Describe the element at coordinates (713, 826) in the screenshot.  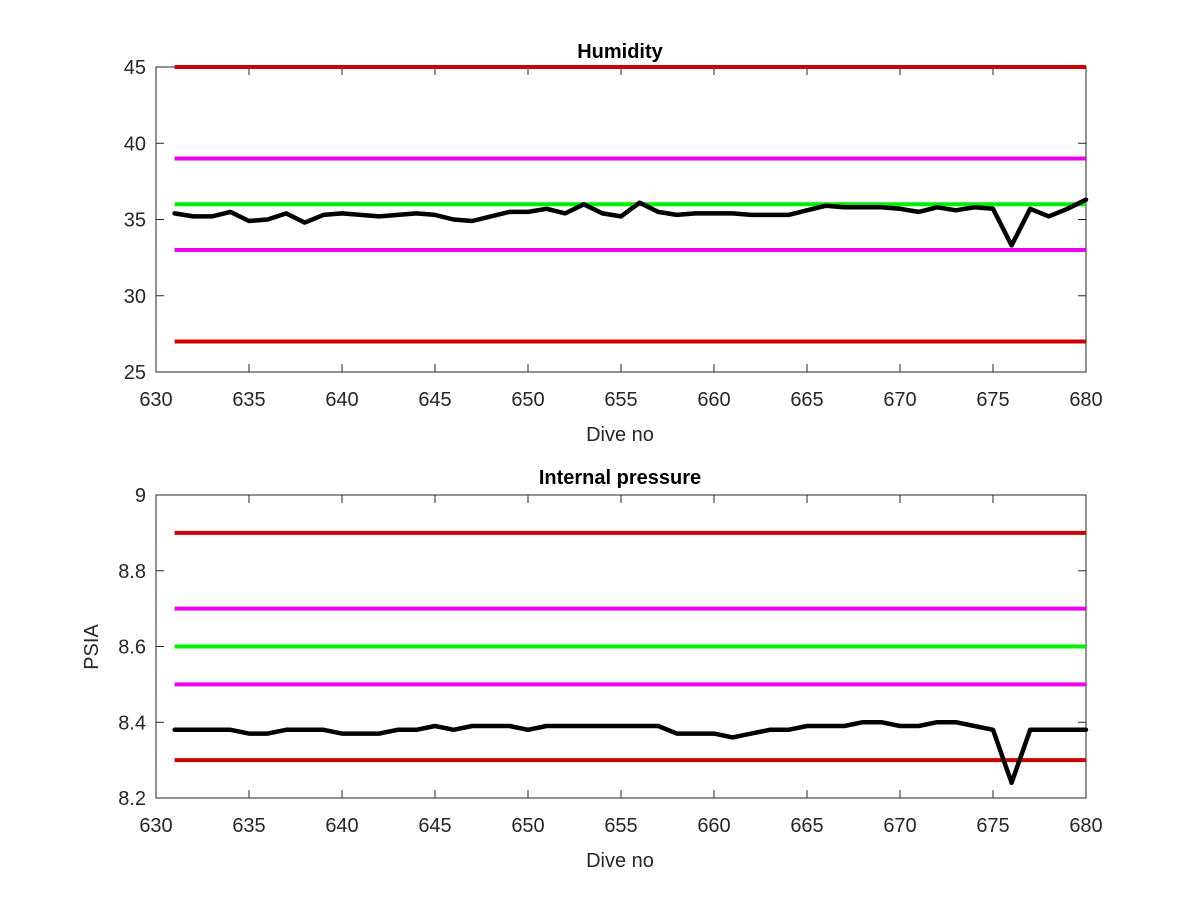
I see `internal-pressure-x-tick-label: 660` at that location.